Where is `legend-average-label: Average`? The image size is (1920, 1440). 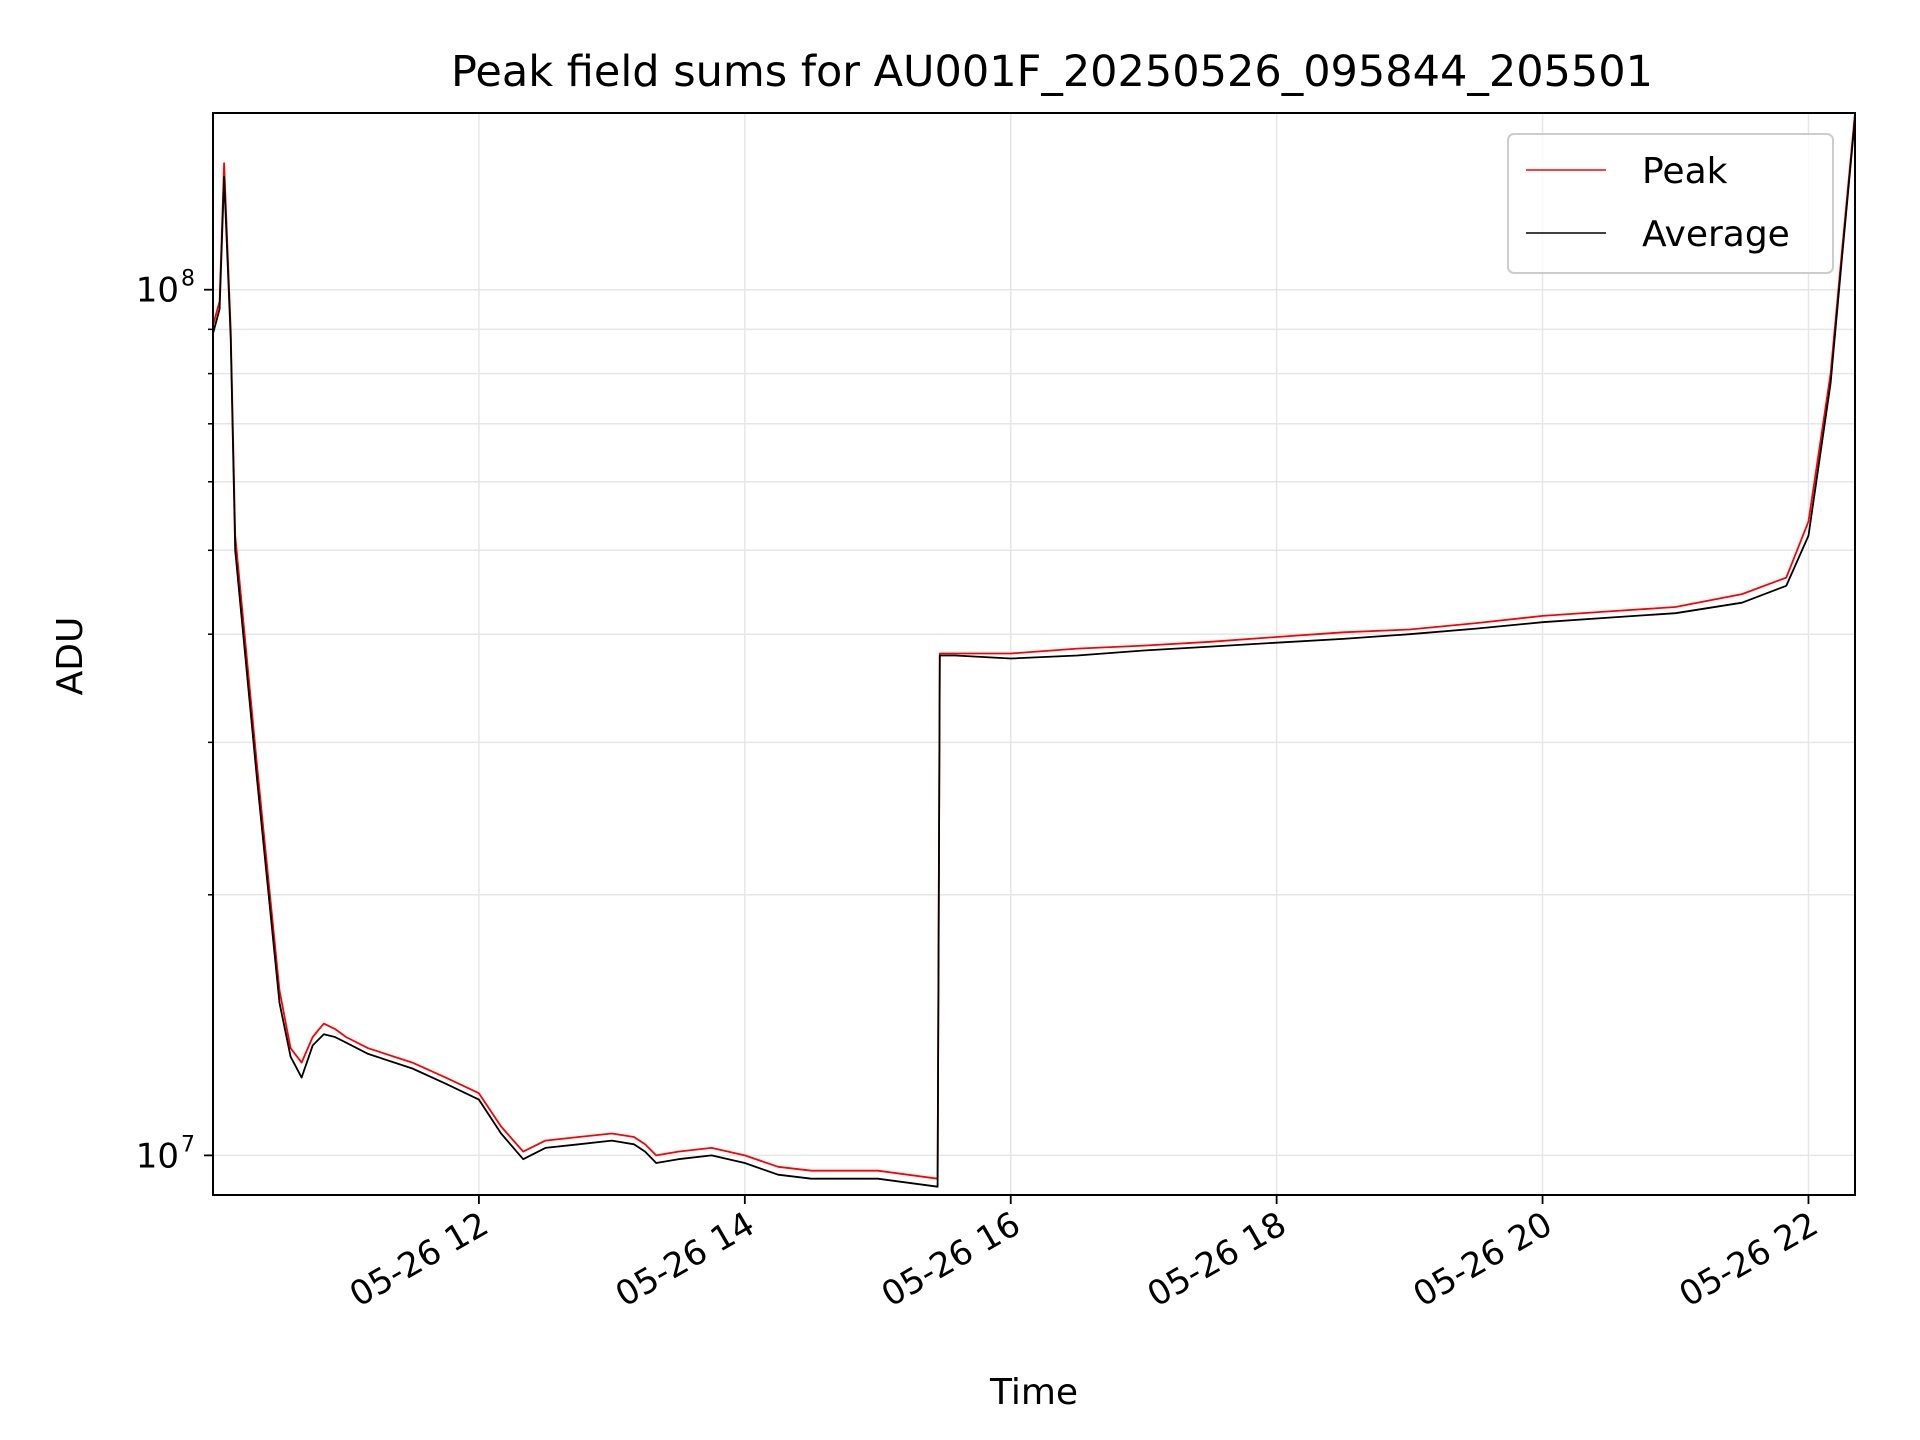
legend-average-label: Average is located at coordinates (1716, 234).